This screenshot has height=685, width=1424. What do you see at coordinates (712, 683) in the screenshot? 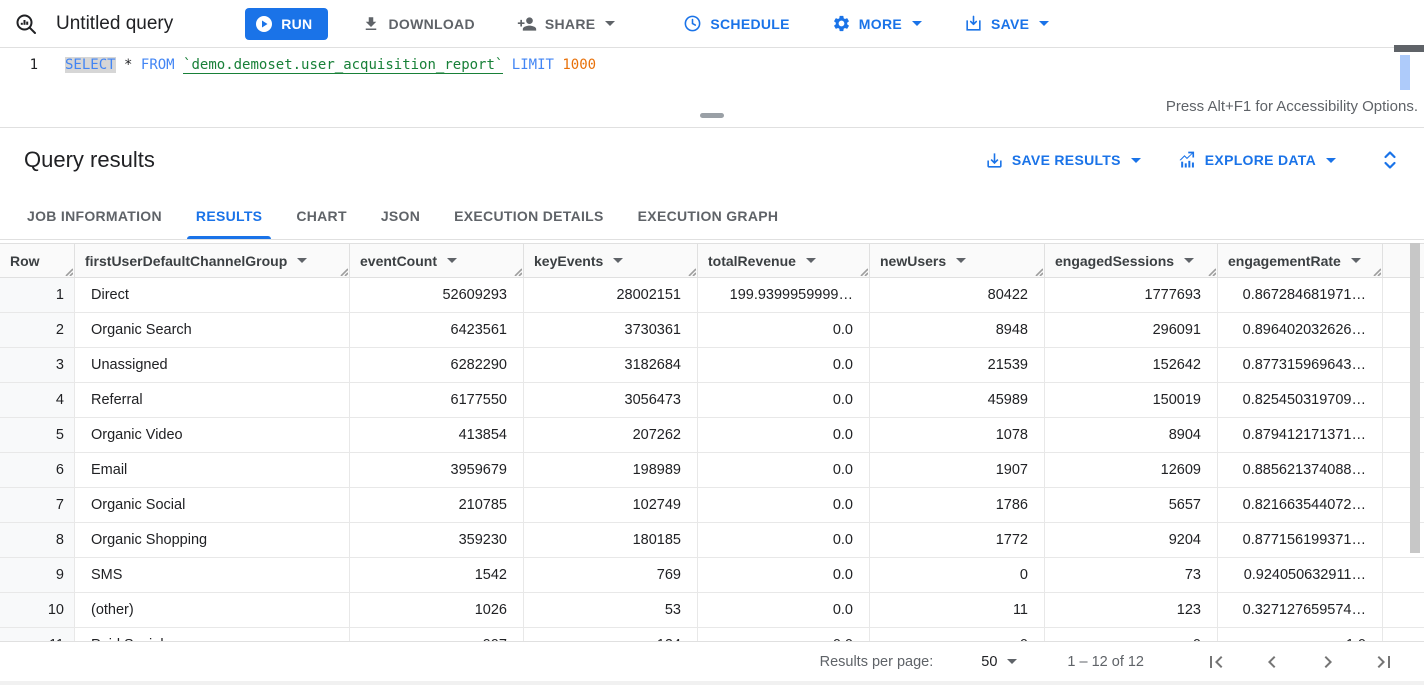
I see `horizontal-scrollbar-track` at bounding box center [712, 683].